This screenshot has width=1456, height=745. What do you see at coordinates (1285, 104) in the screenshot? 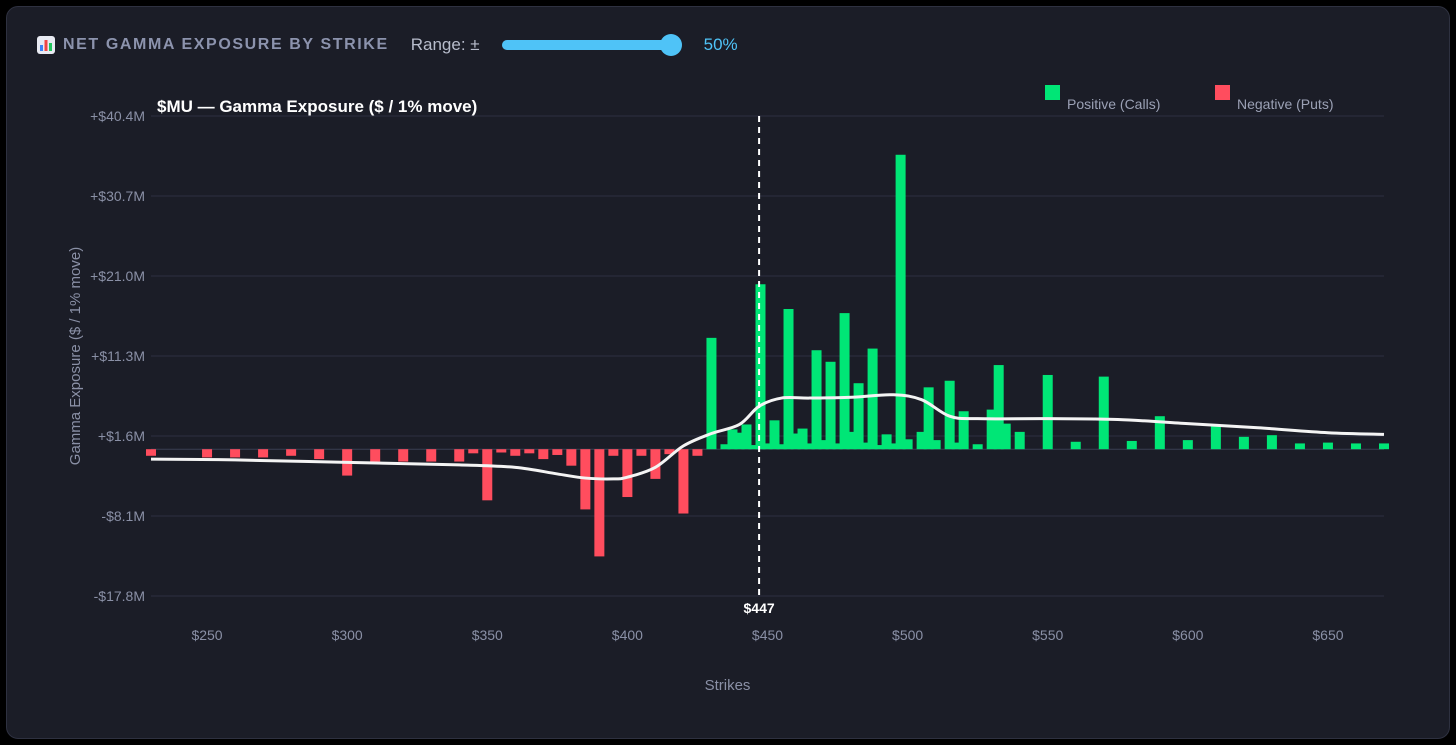
I see `legend-label-negative: Negative (Puts)` at bounding box center [1285, 104].